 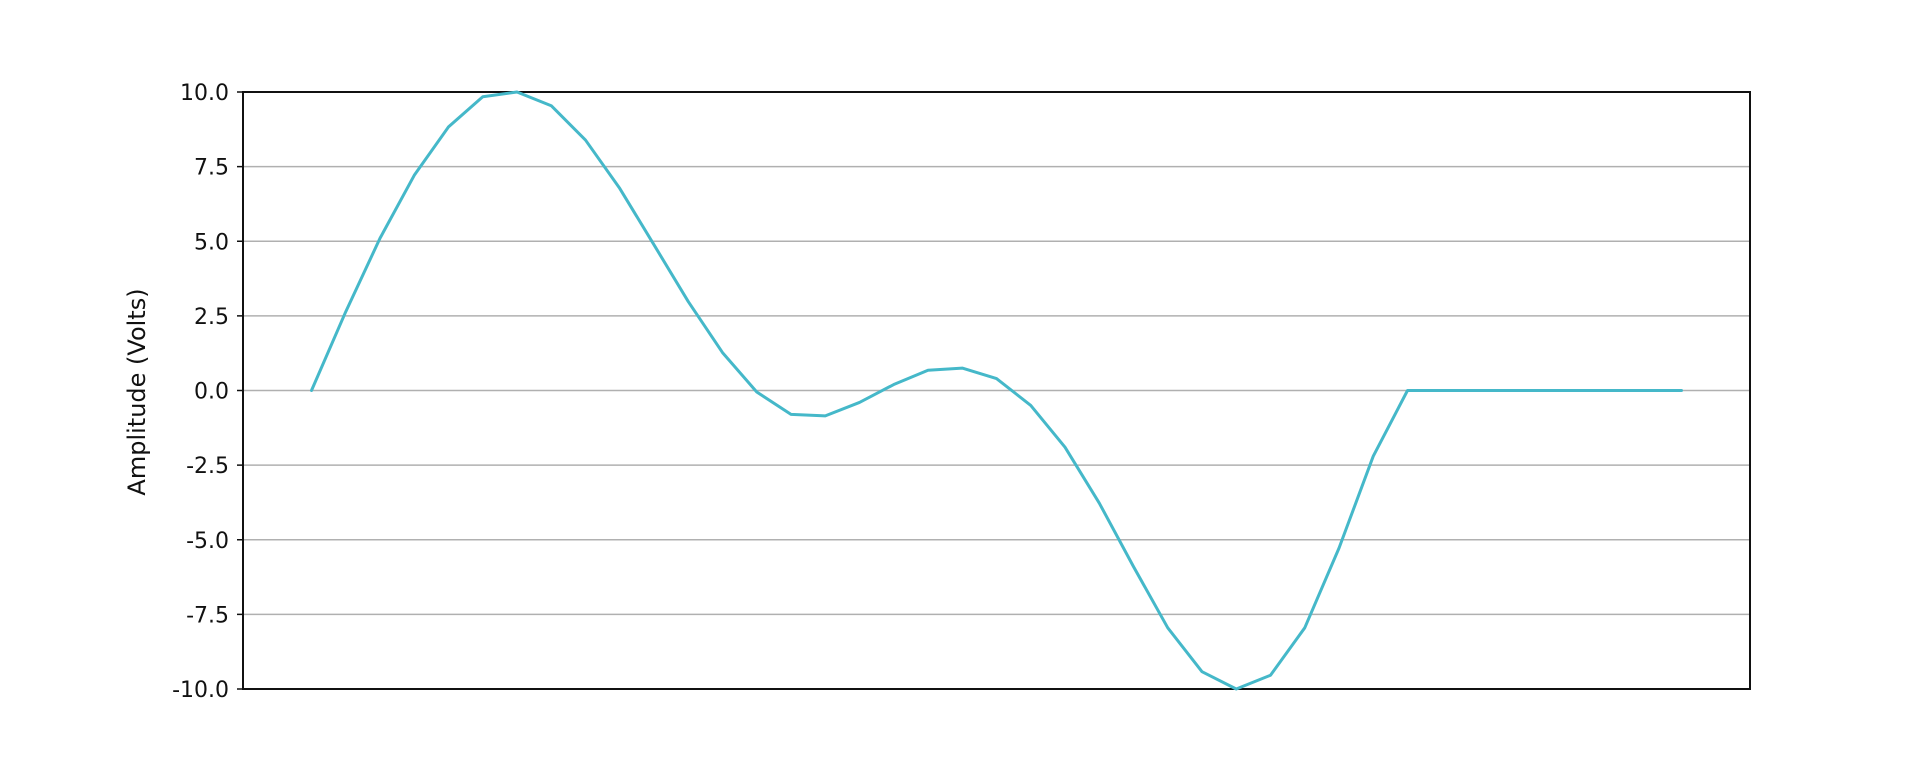 What do you see at coordinates (207, 466) in the screenshot?
I see `y-tick-label: -2.5` at bounding box center [207, 466].